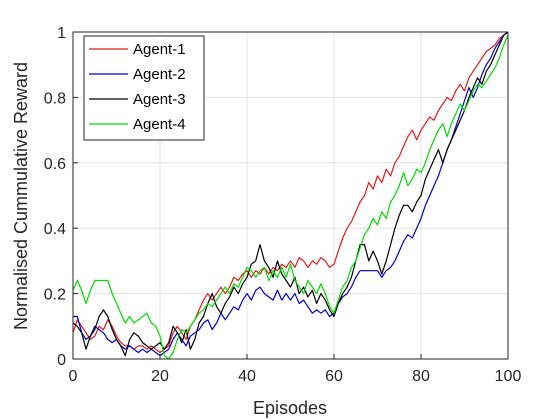 Image resolution: width=560 pixels, height=420 pixels. What do you see at coordinates (55, 295) in the screenshot?
I see `y-tick-label: 0.2` at bounding box center [55, 295].